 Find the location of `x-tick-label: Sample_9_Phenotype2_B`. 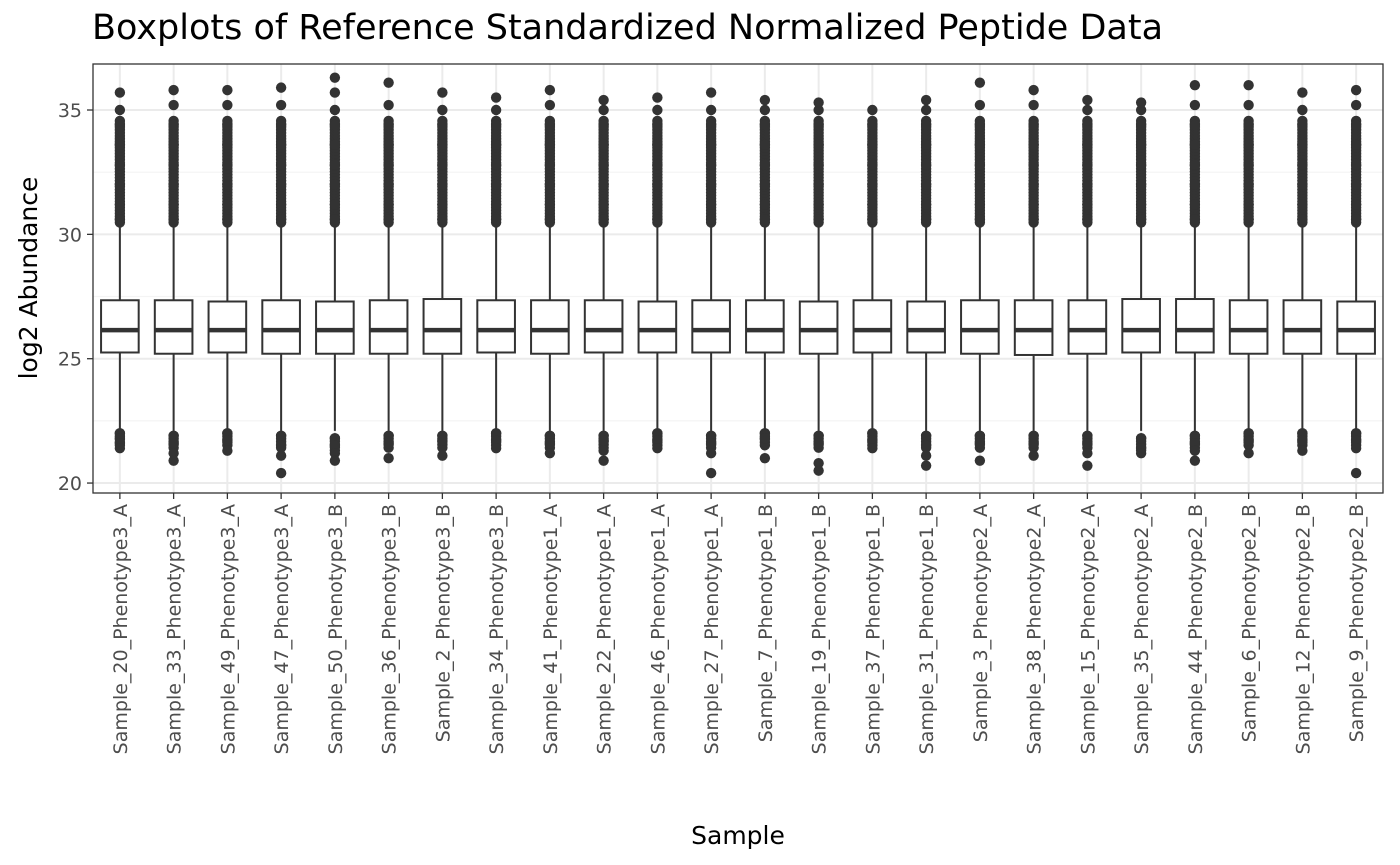

x-tick-label: Sample_9_Phenotype2_B is located at coordinates (1357, 623).